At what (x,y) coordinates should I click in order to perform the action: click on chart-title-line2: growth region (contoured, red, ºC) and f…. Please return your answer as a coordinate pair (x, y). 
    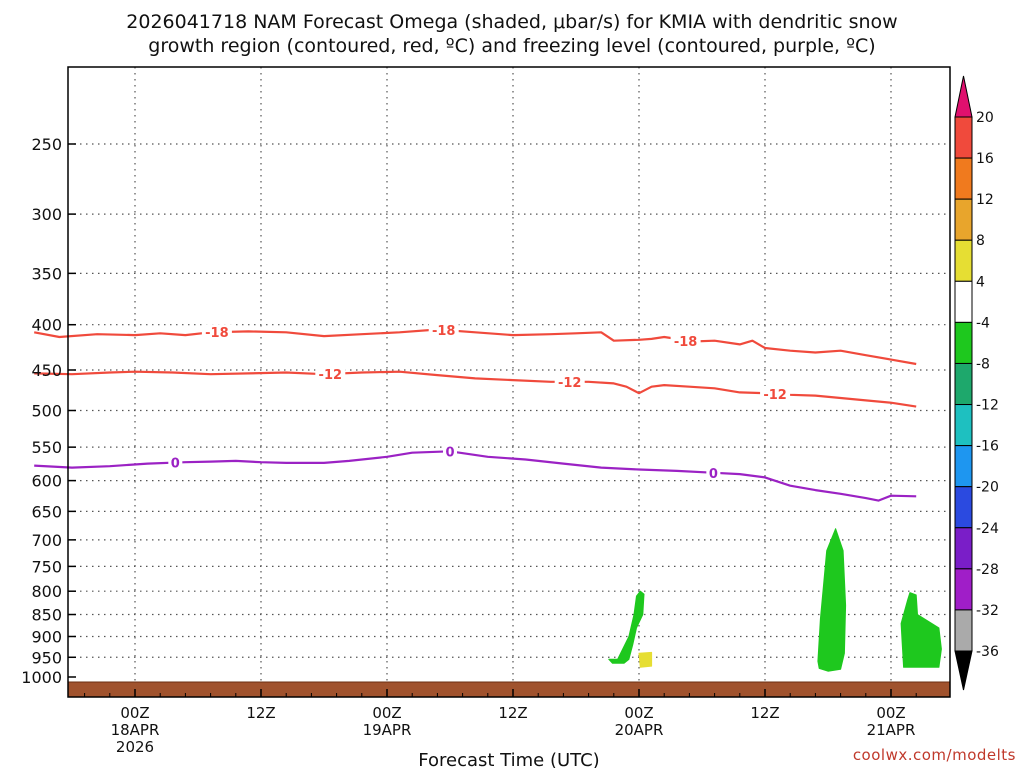
    Looking at the image, I should click on (511, 46).